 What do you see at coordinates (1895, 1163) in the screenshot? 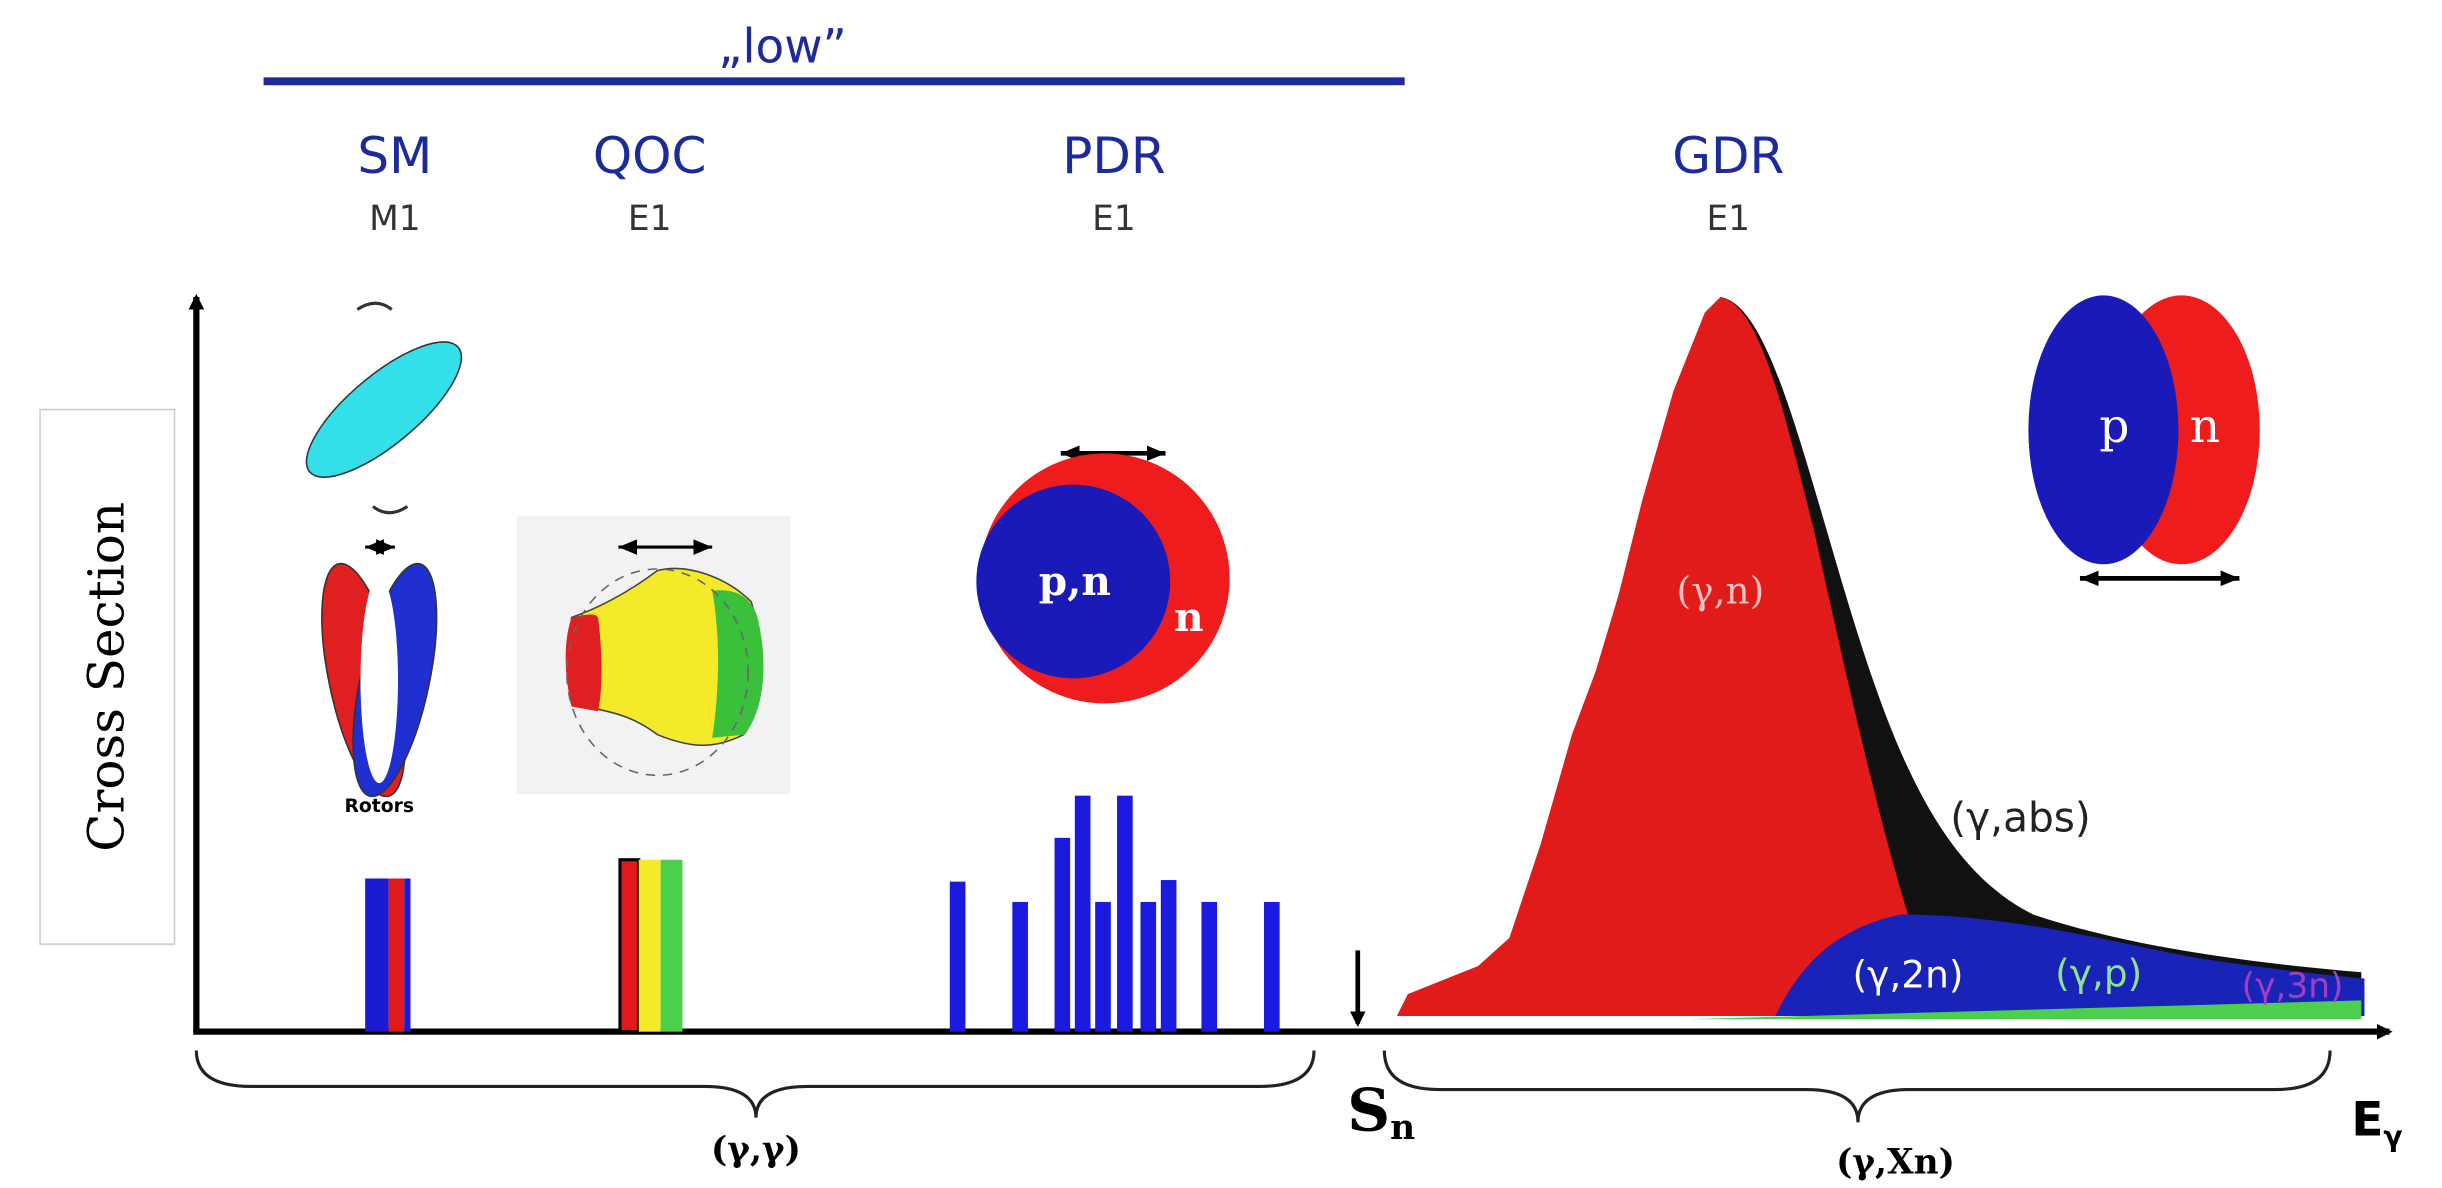
I see `range-label: (γ,Xn)` at bounding box center [1895, 1163].